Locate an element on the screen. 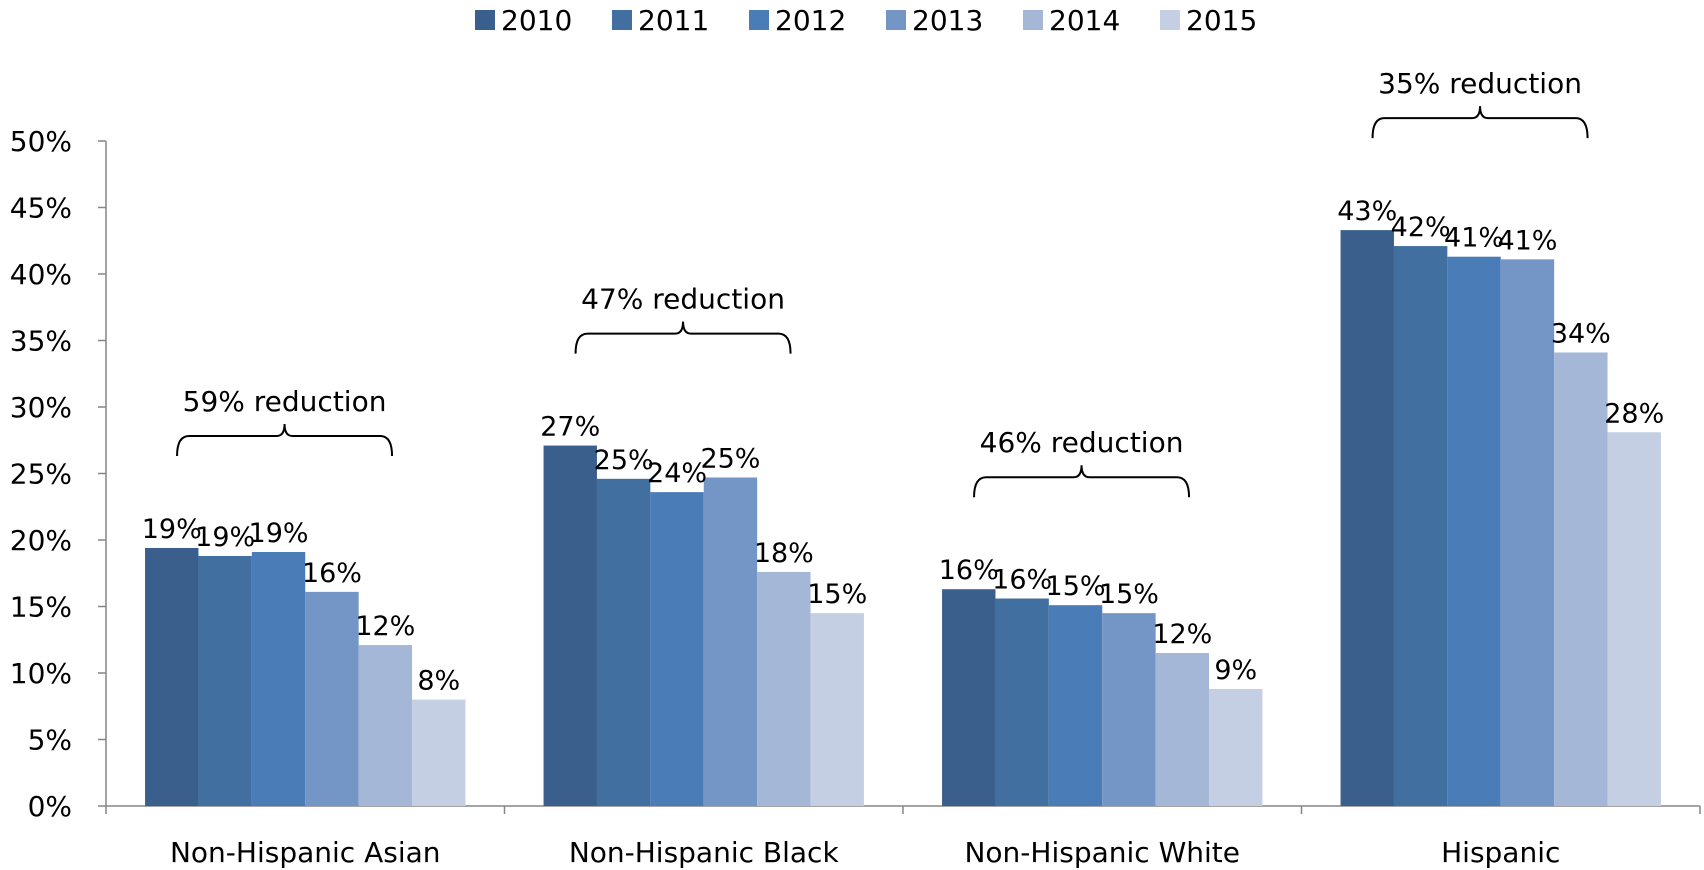 Image resolution: width=1704 pixels, height=870 pixels. y-tick-label: 50% is located at coordinates (41, 141).